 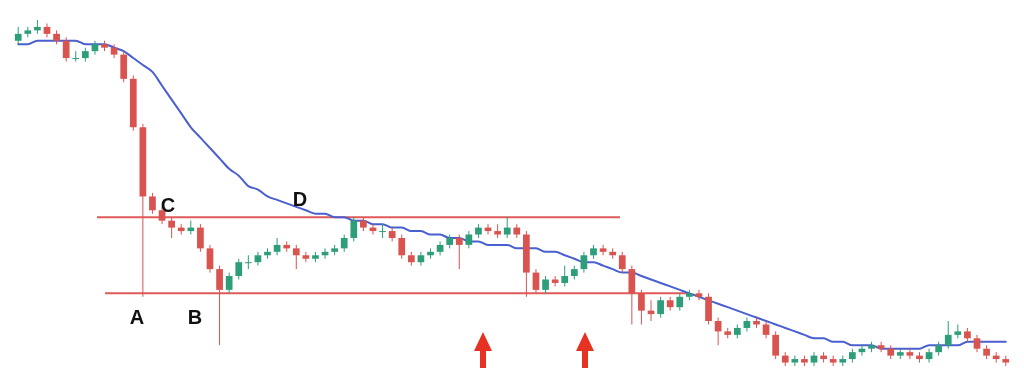 I want to click on annotation: C, so click(x=168, y=205).